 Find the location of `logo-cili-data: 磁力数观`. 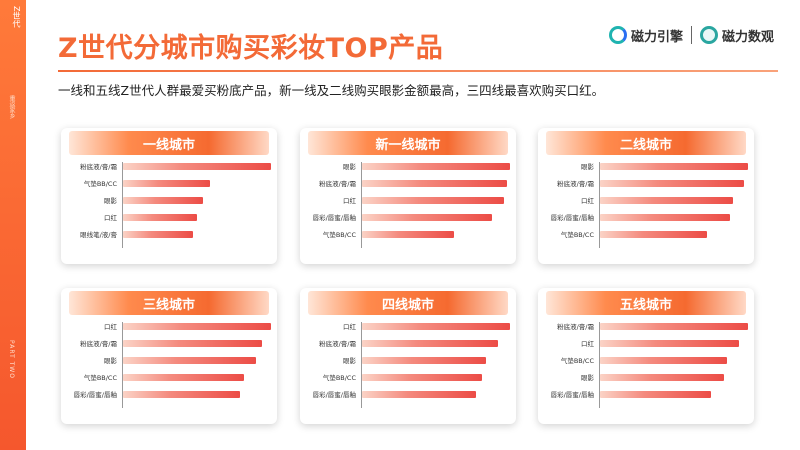

logo-cili-data: 磁力数观 is located at coordinates (736, 35).